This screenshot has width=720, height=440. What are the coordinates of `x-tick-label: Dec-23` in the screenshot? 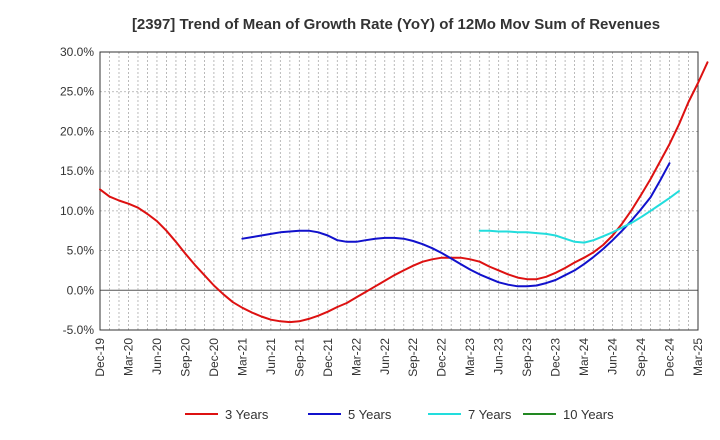 It's located at (556, 357).